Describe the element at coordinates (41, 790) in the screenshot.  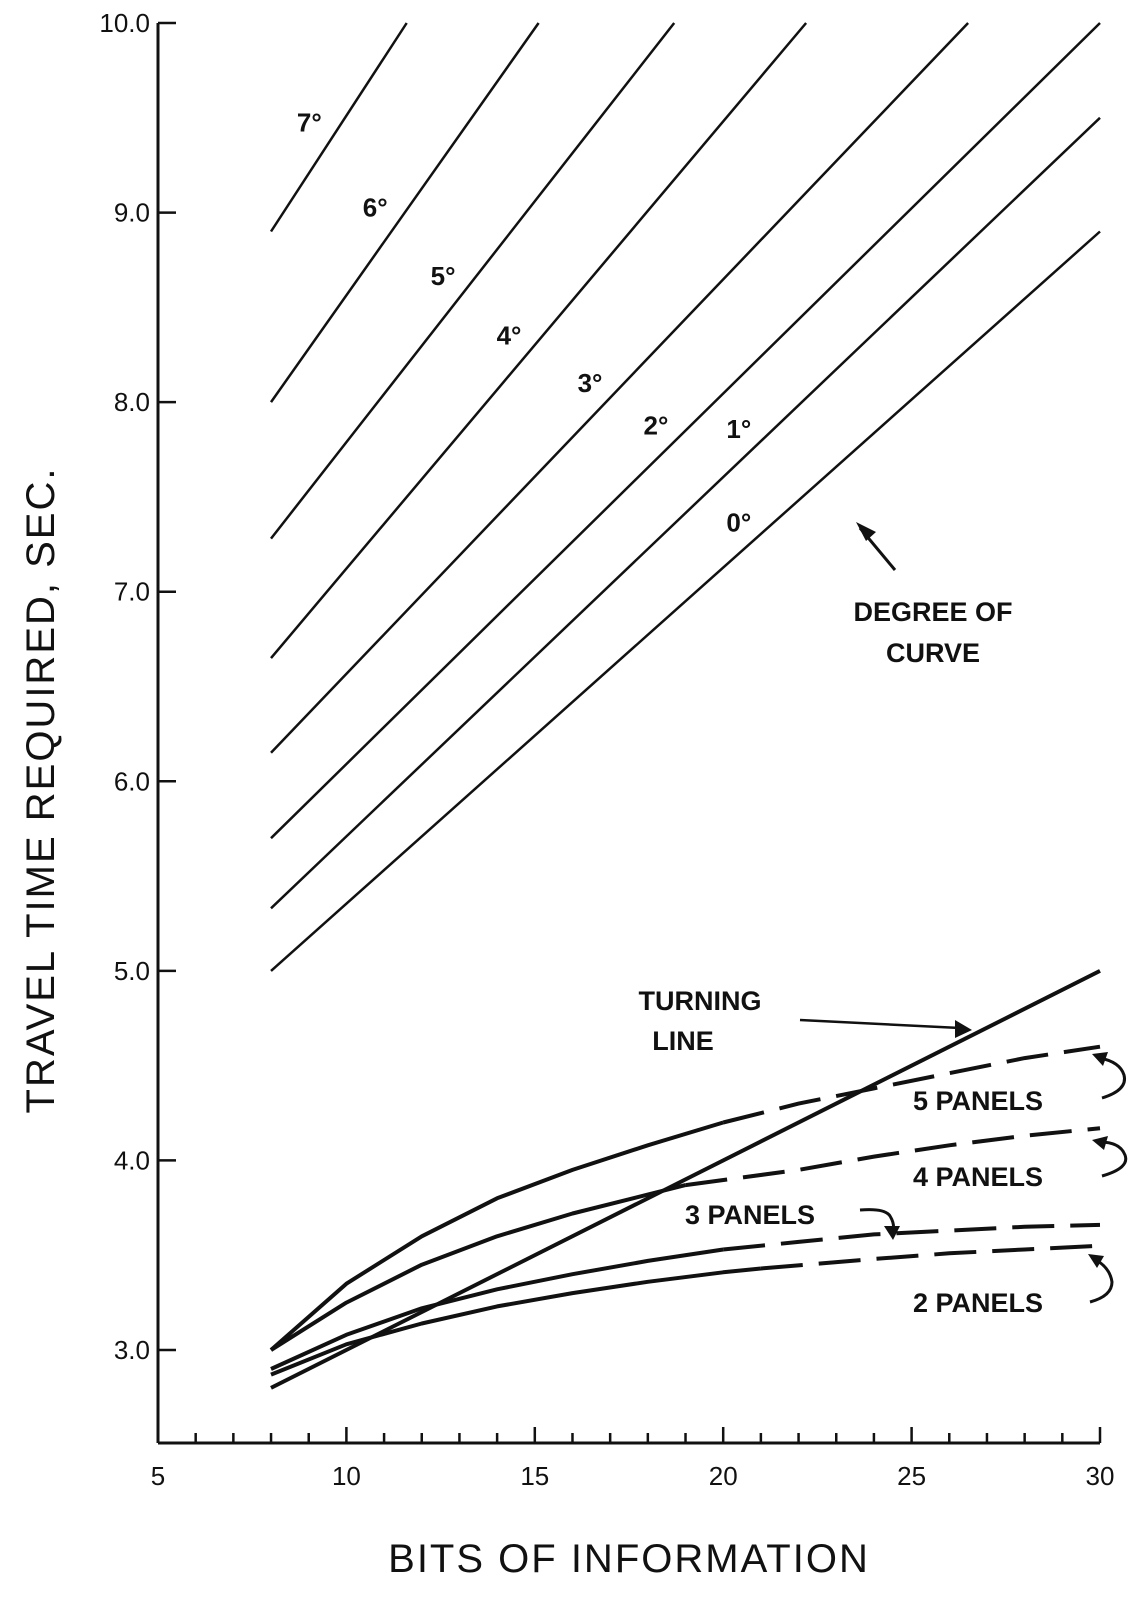
I see `y-axis-title: TRAVEL TIME REQUIRED, SEC.` at that location.